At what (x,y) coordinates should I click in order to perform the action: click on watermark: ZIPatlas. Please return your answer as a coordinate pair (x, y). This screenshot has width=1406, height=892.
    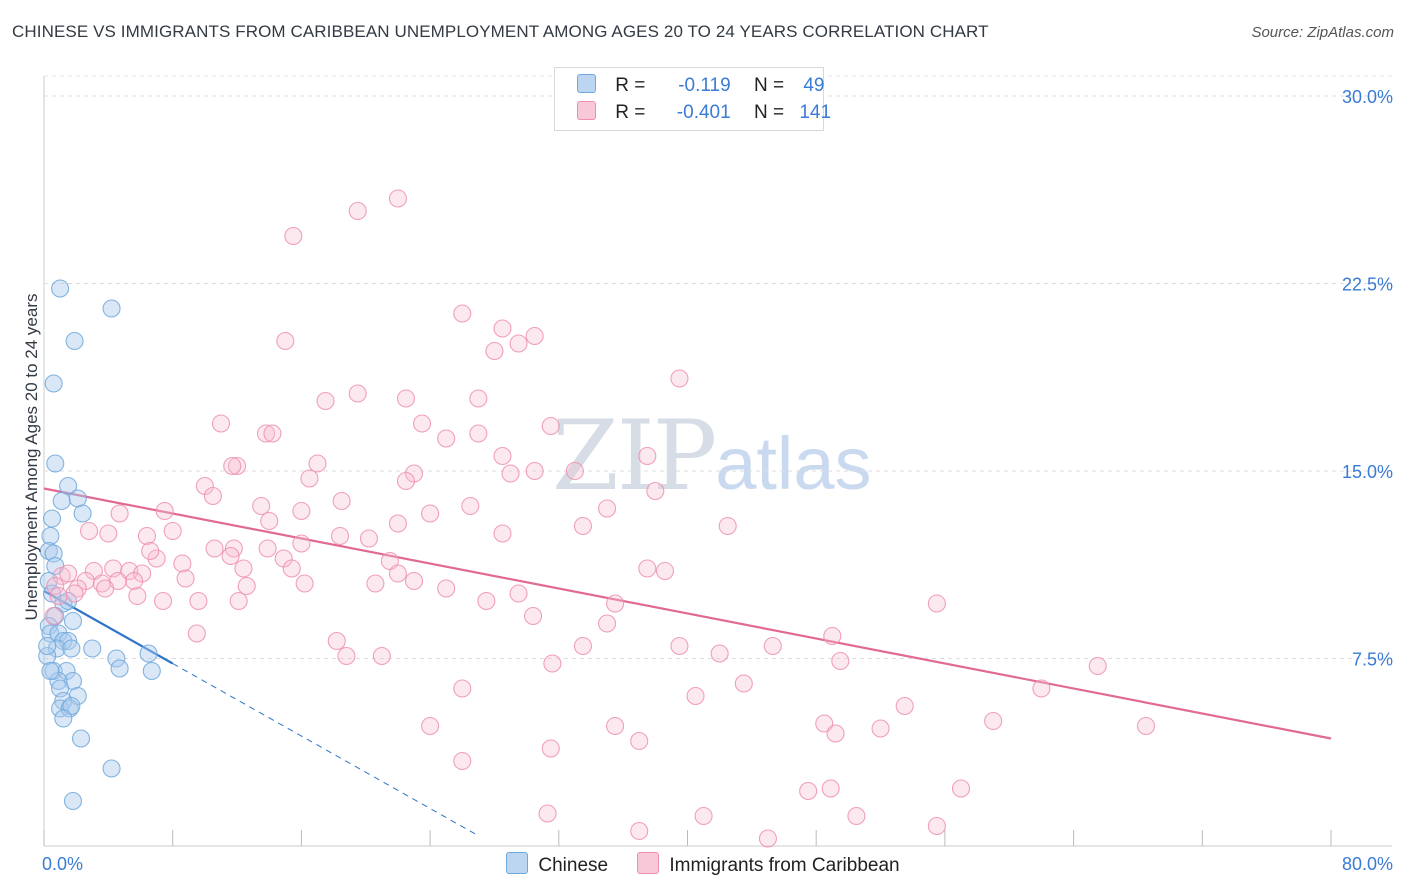
    Looking at the image, I should click on (712, 456).